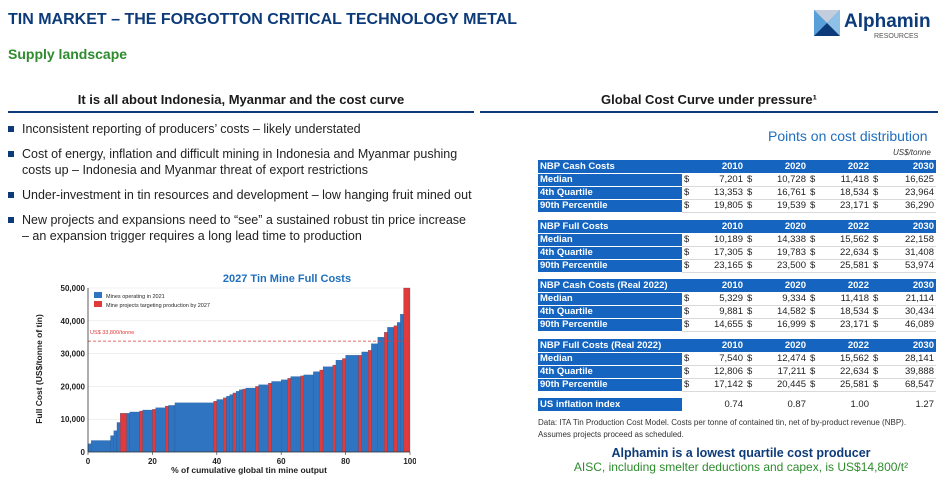 This screenshot has height=477, width=944. I want to click on chart-y-tick-label: 10,000, so click(73, 419).